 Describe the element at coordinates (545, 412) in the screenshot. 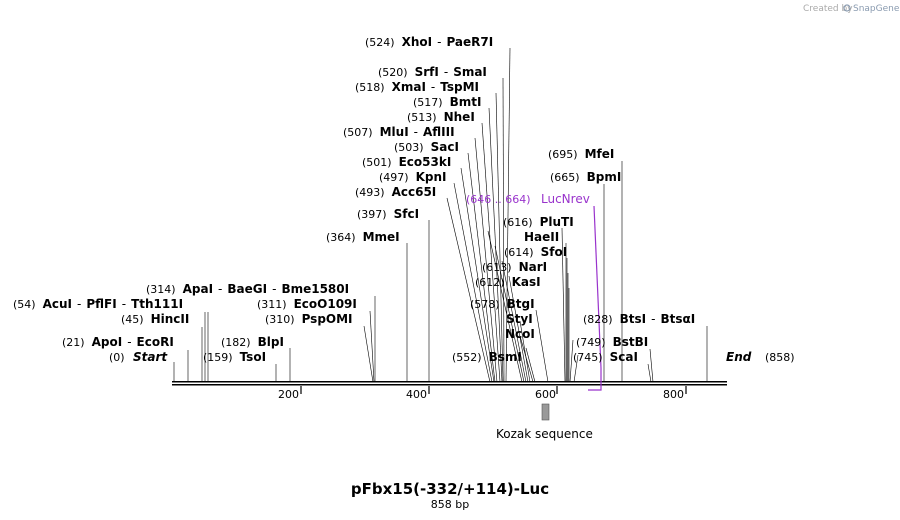

I see `kozak-feature-box` at that location.